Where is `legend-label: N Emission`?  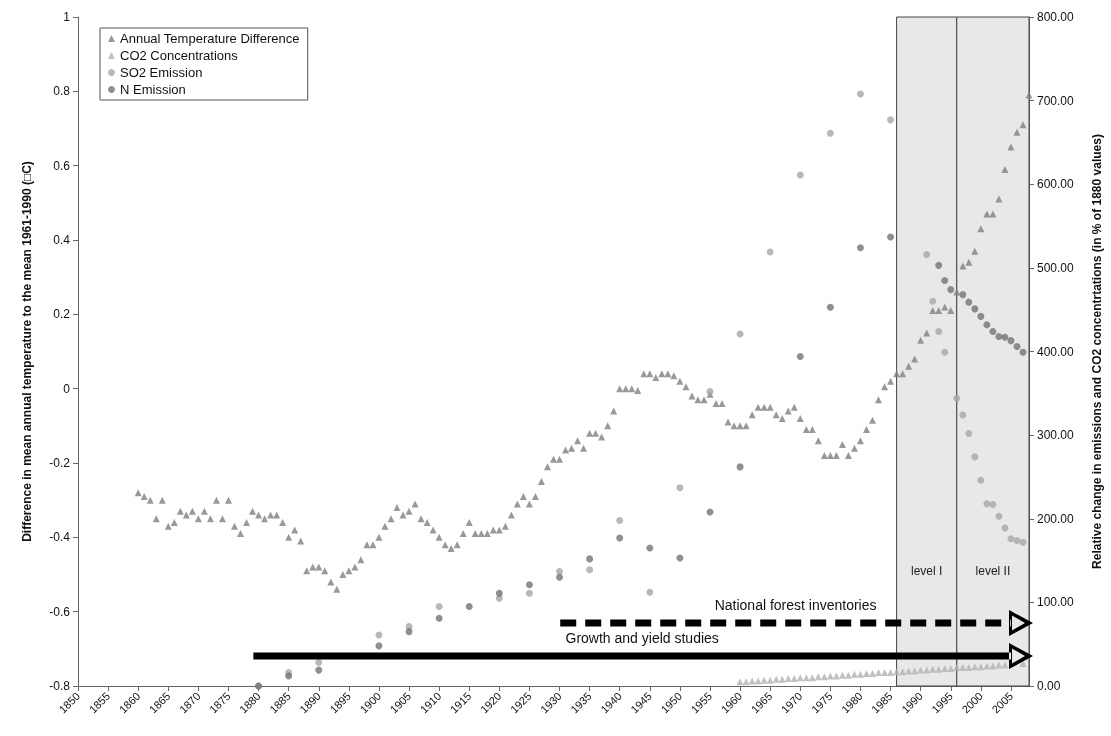 legend-label: N Emission is located at coordinates (153, 89).